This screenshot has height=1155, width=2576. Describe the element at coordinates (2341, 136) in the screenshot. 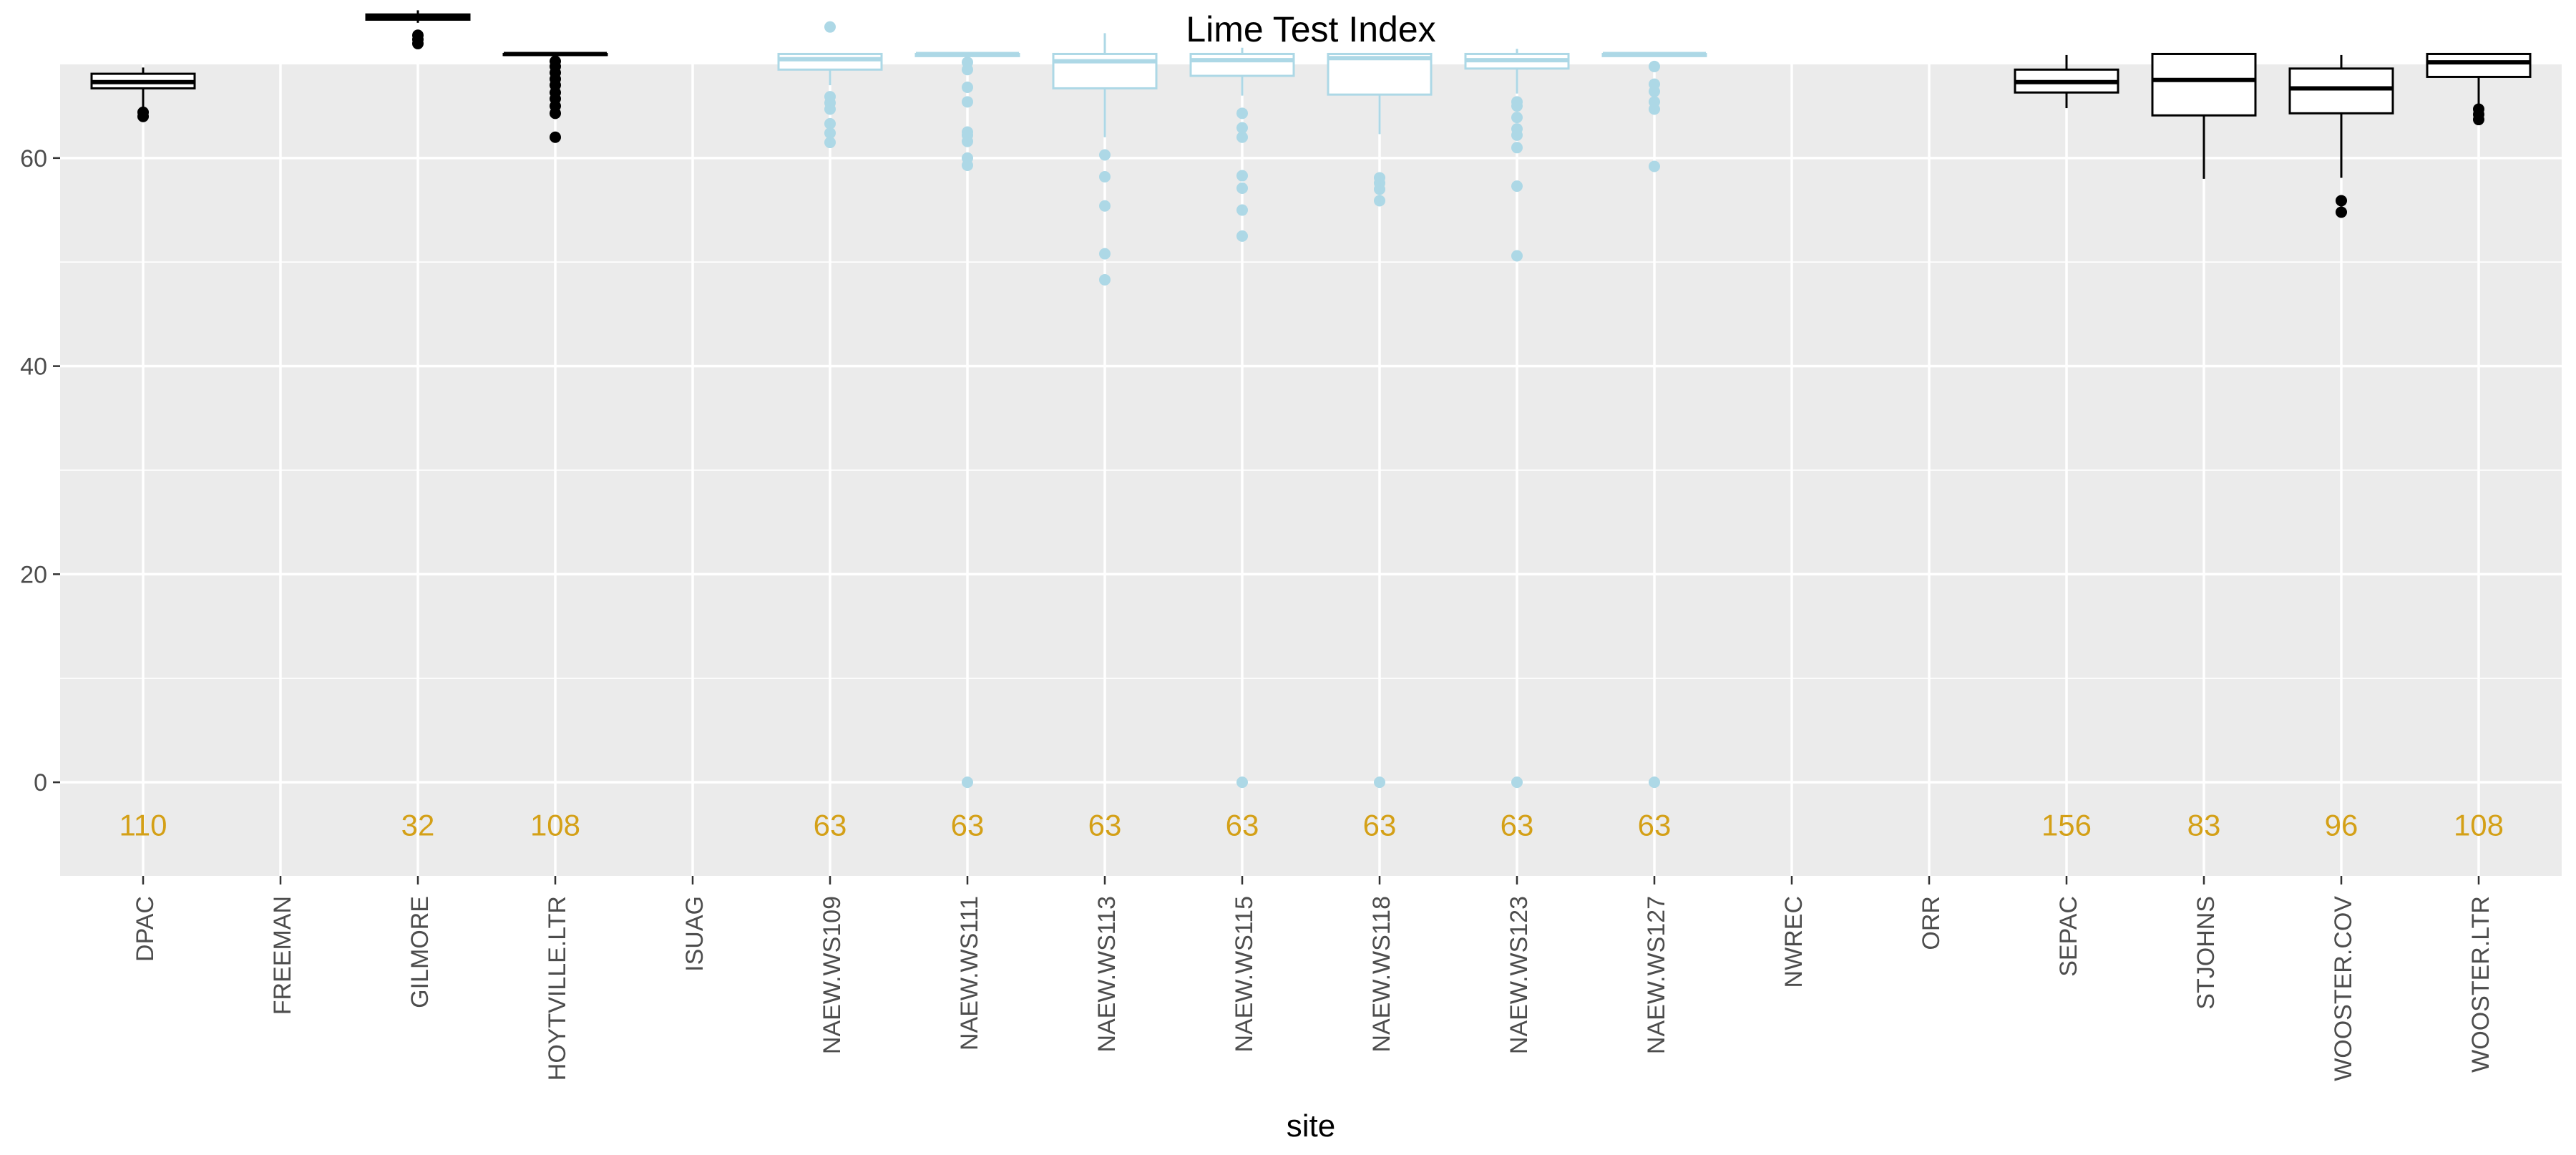

I see `boxplot-wooster-cov` at that location.